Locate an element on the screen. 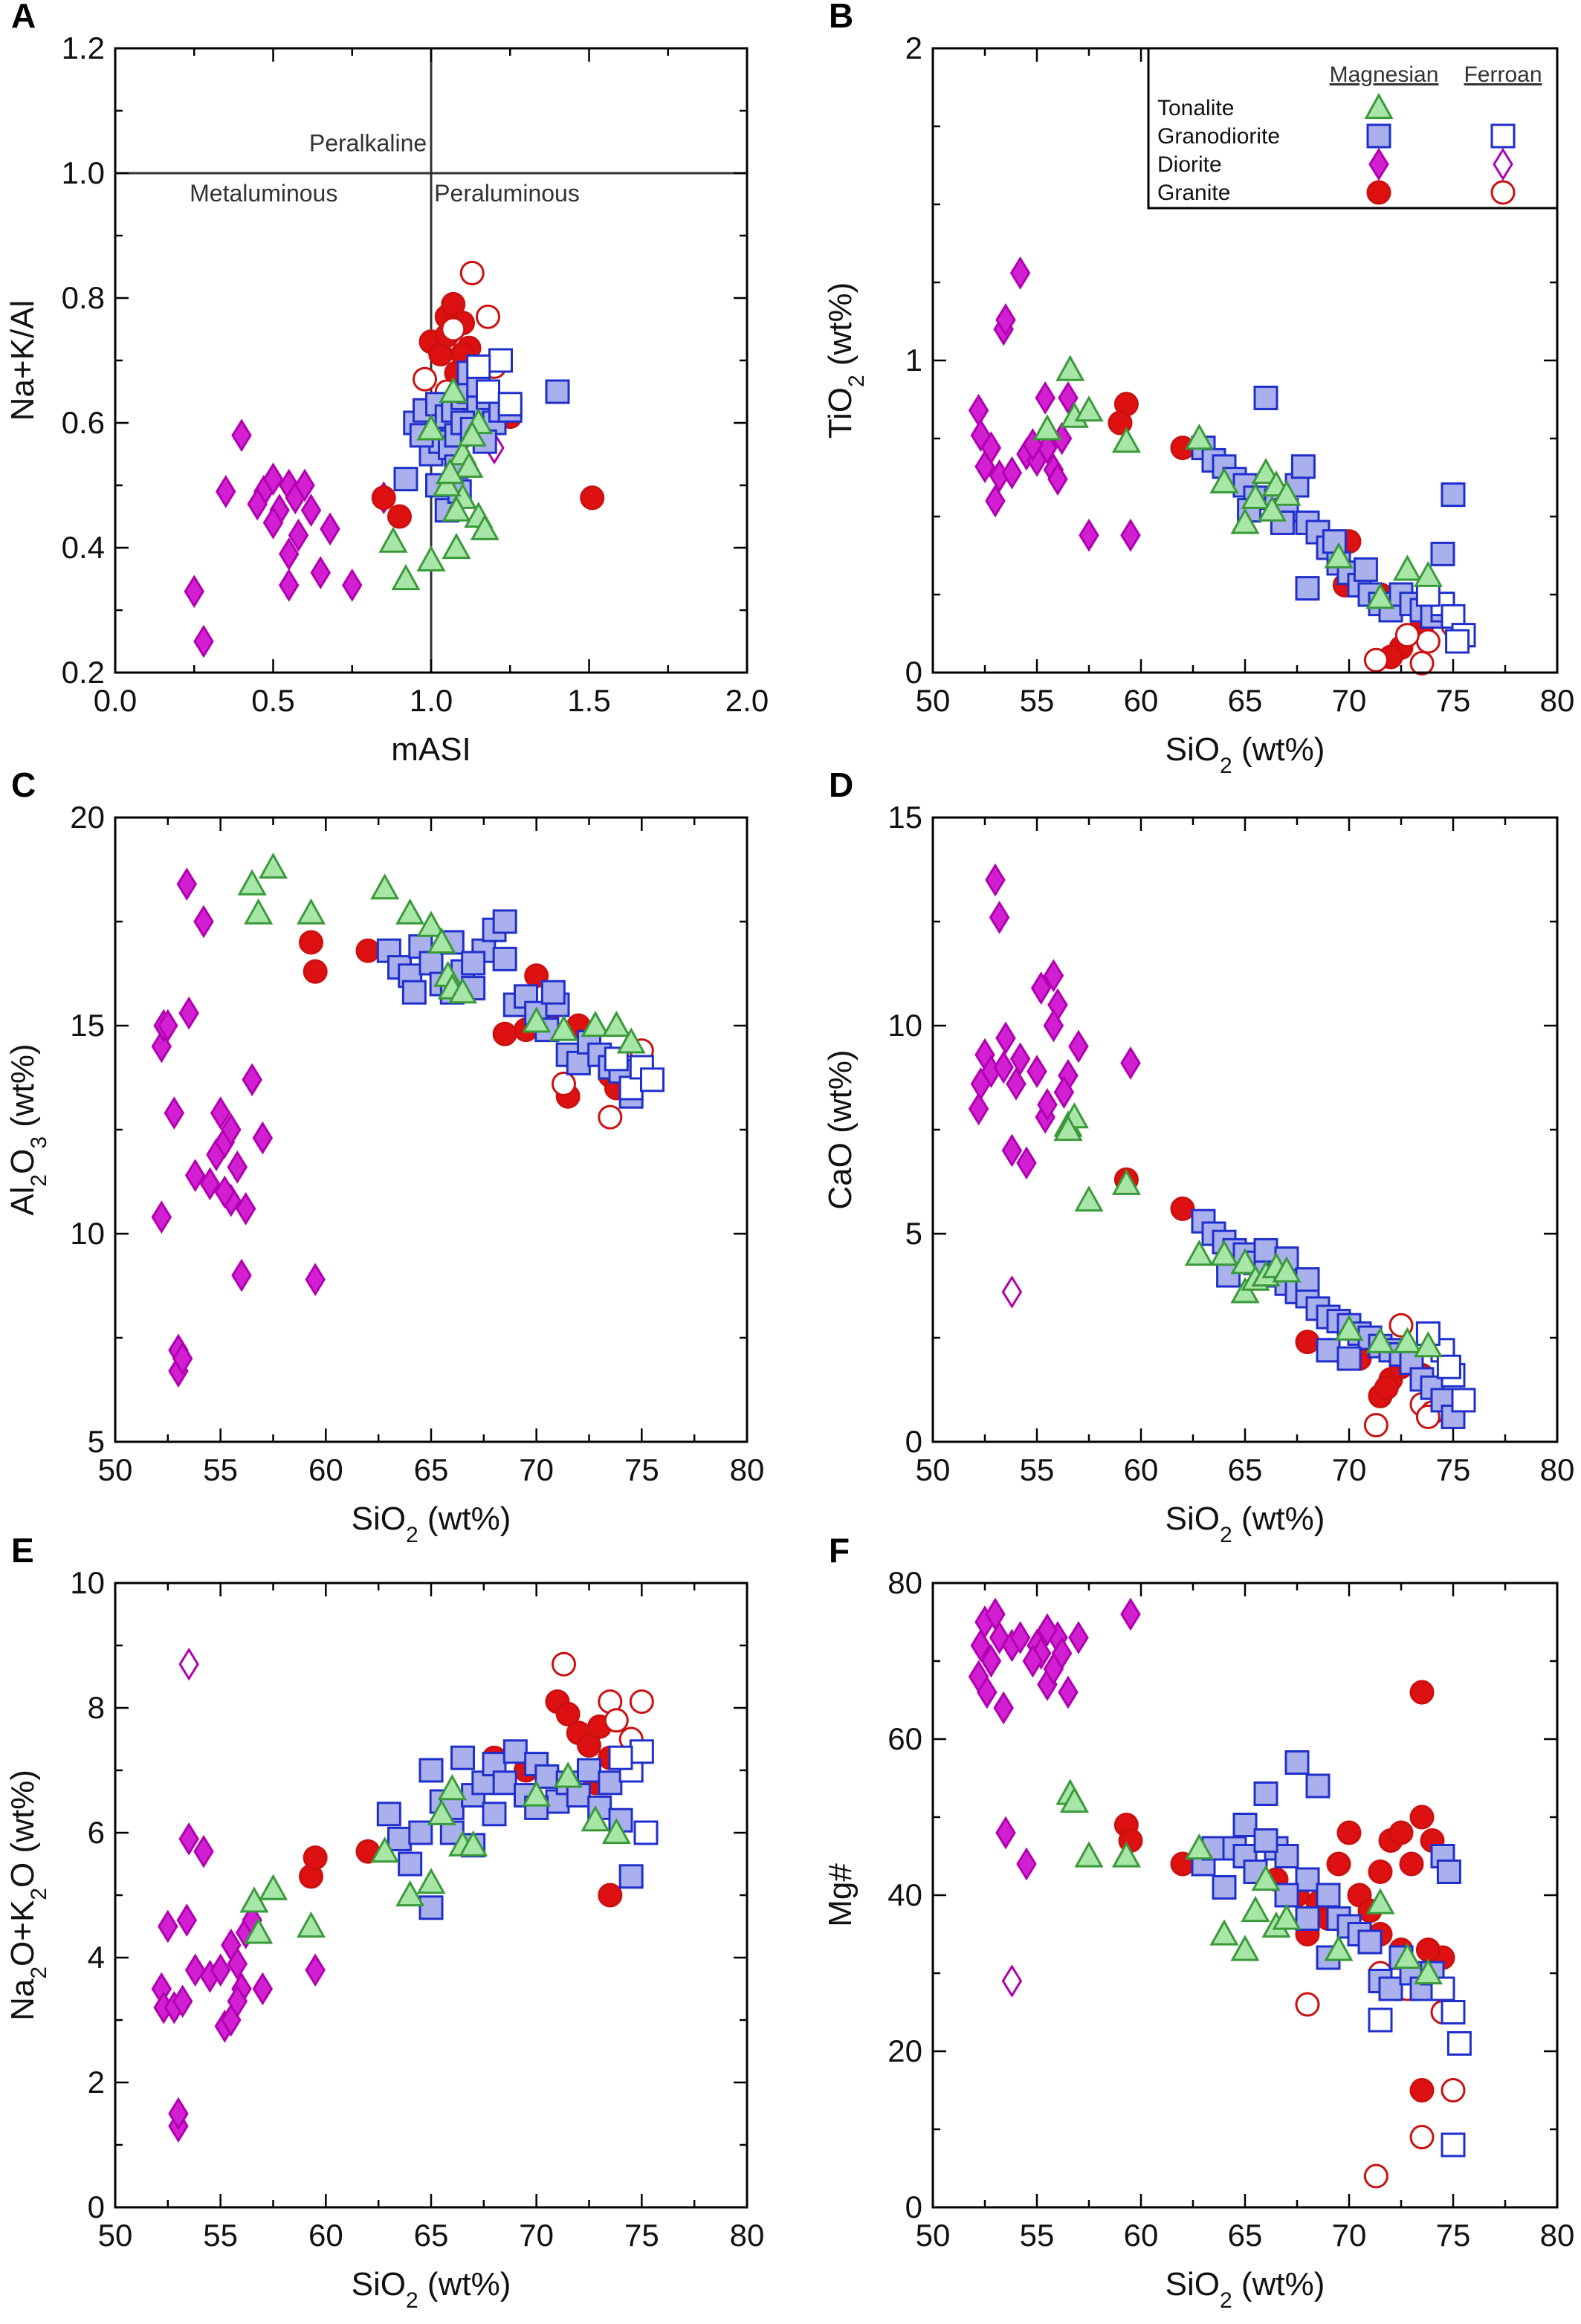 This screenshot has width=1581, height=2324. y-tick-label: 0 is located at coordinates (96, 2206).